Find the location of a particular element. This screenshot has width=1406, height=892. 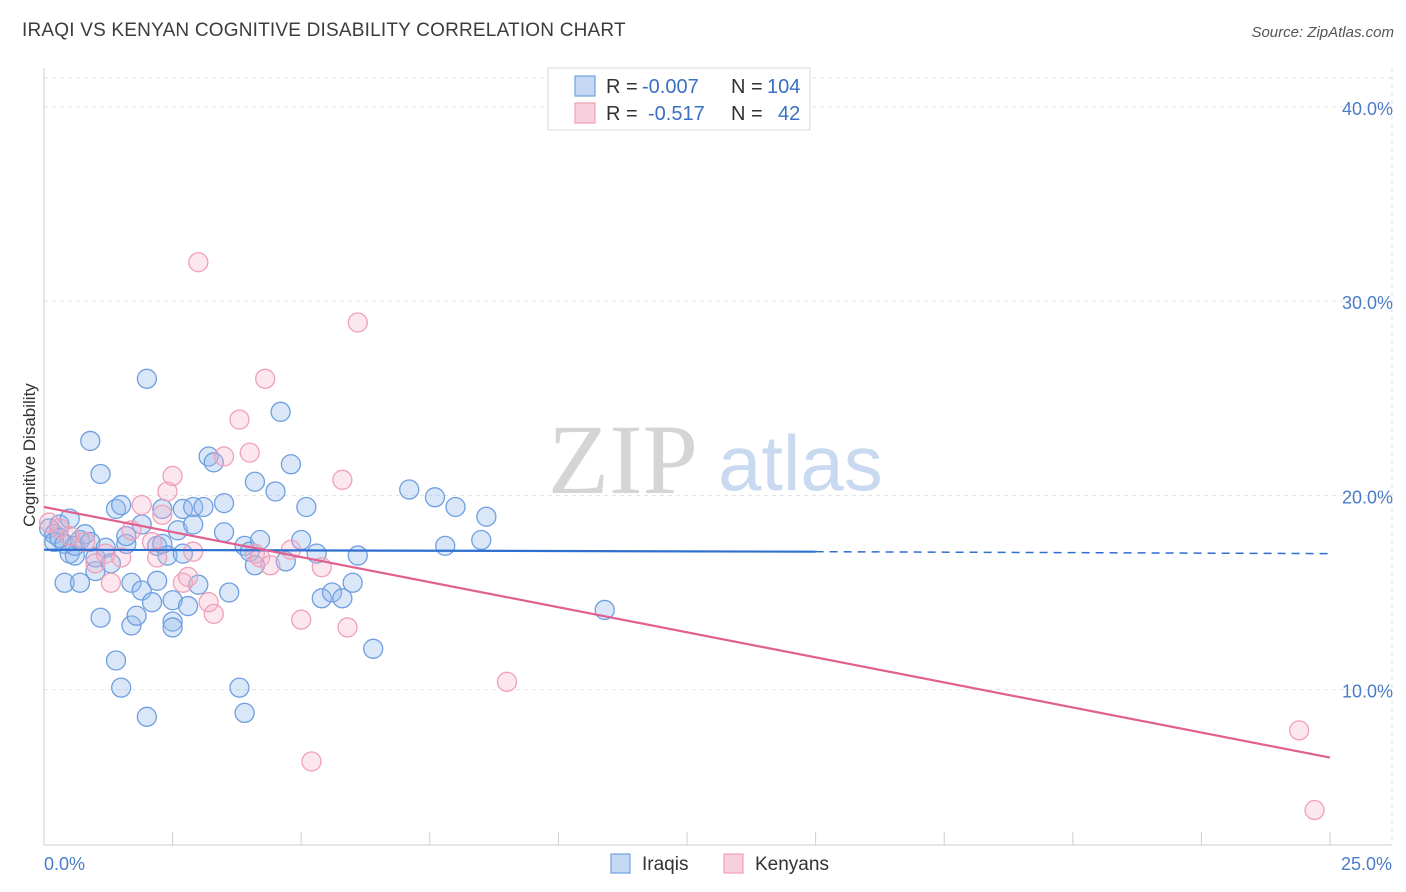

legend: R = -0.007 N = 104 R = -0.517 N = 42 is located at coordinates (679, 99).